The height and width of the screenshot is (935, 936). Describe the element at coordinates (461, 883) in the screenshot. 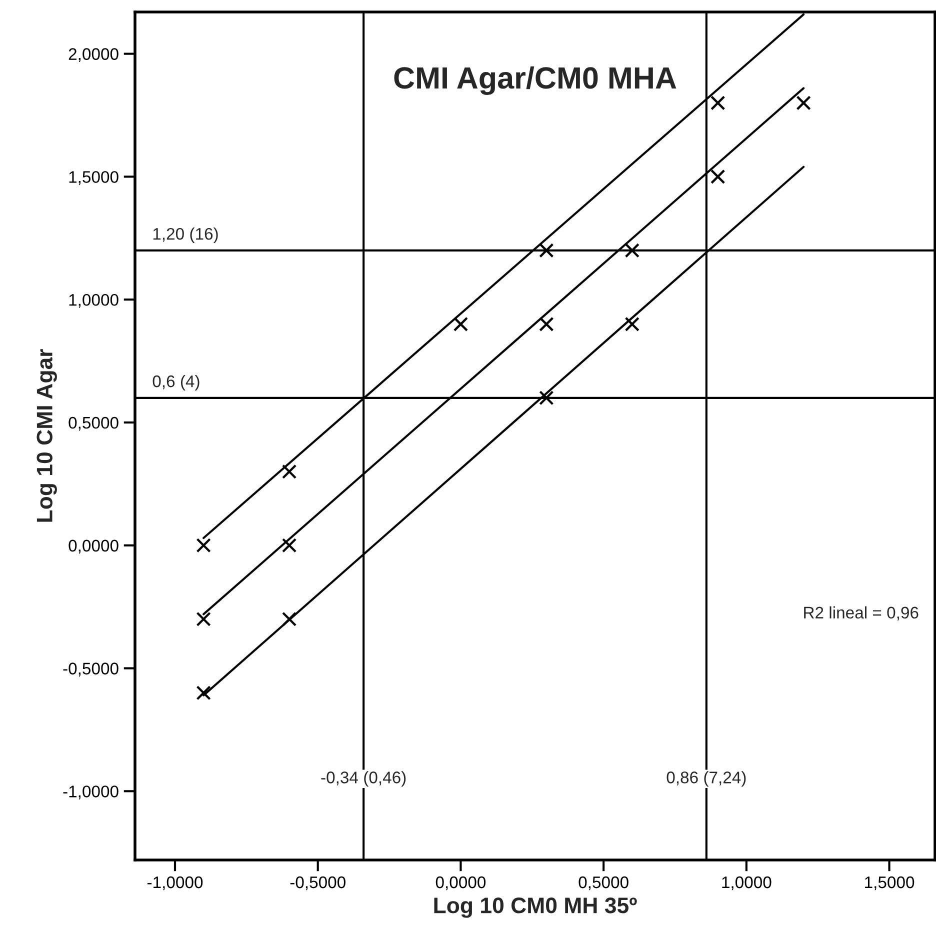

I see `x-tick-label: 0,0000` at that location.